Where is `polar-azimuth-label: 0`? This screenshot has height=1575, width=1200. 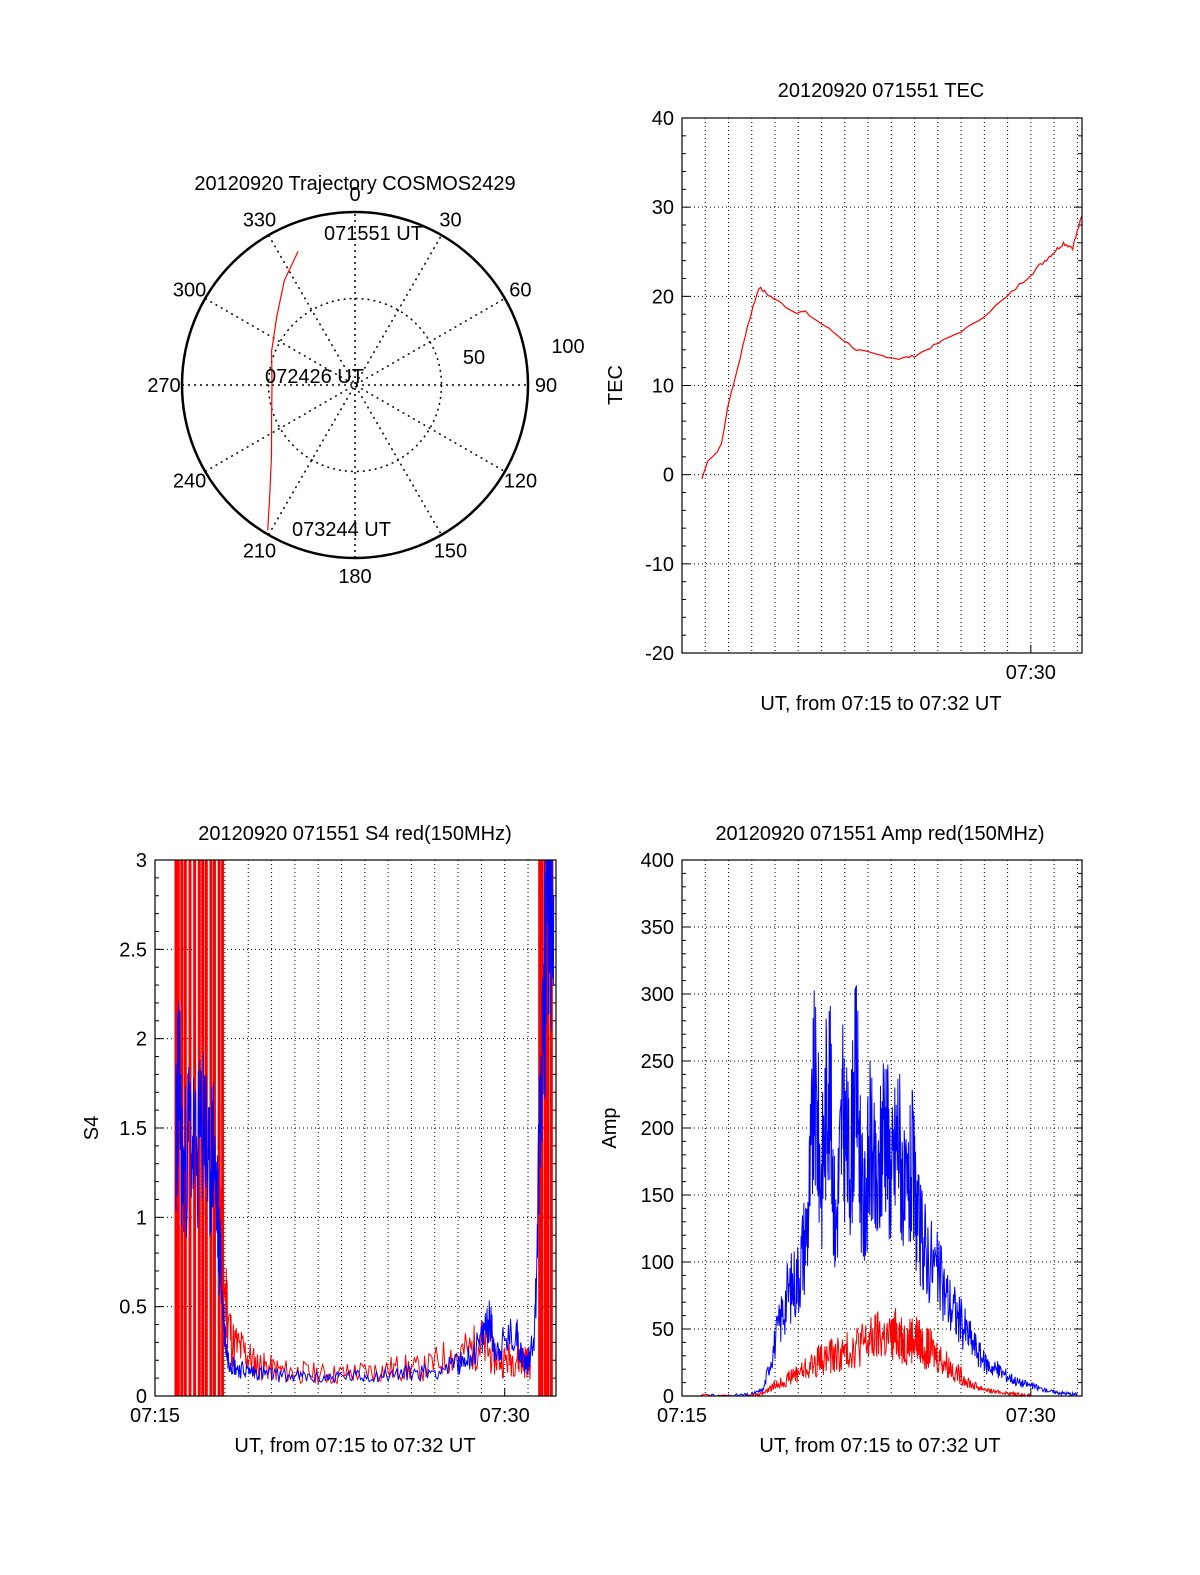
polar-azimuth-label: 0 is located at coordinates (354, 195).